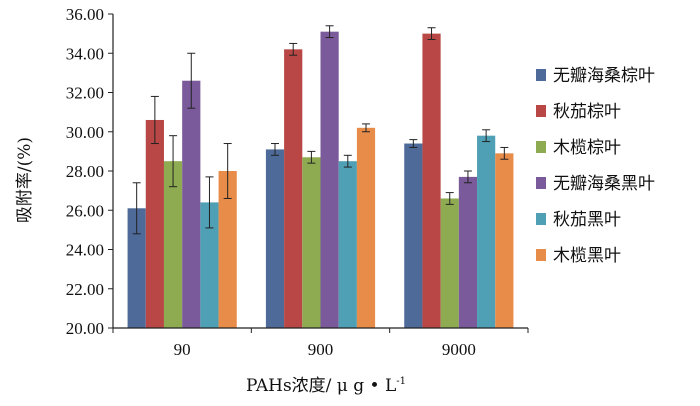 This screenshot has height=406, width=700. What do you see at coordinates (459, 349) in the screenshot?
I see `x-tick-label: 9000` at bounding box center [459, 349].